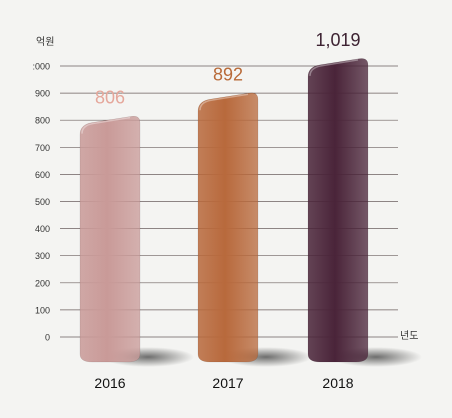  I want to click on y-tick-label: 600, so click(42, 175).